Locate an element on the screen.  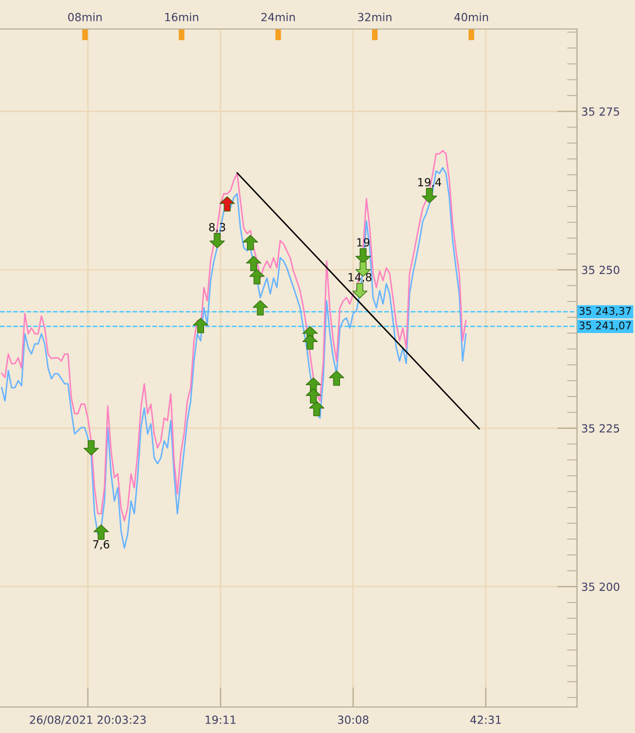
x2-tick-label: 40min is located at coordinates (471, 17).